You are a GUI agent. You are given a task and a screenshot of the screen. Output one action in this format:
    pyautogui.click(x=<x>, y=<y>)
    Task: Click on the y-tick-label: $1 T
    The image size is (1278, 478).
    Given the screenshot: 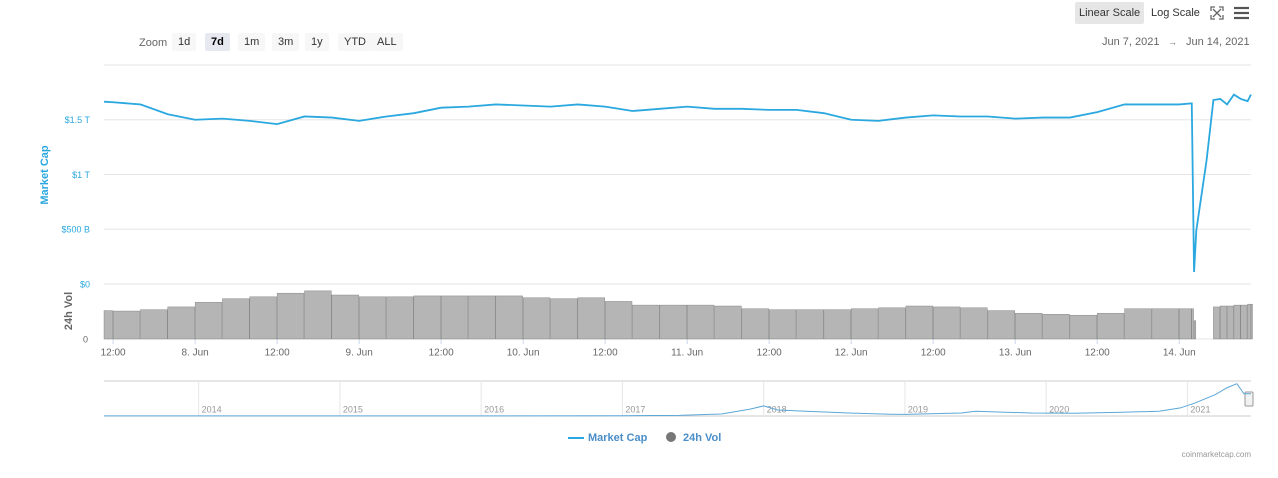 What is the action you would take?
    pyautogui.click(x=81, y=175)
    